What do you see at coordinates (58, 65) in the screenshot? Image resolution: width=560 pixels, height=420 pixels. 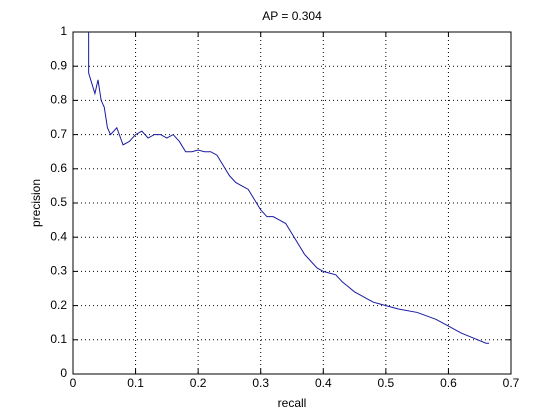 I see `y-tick-label: 0.9` at bounding box center [58, 65].